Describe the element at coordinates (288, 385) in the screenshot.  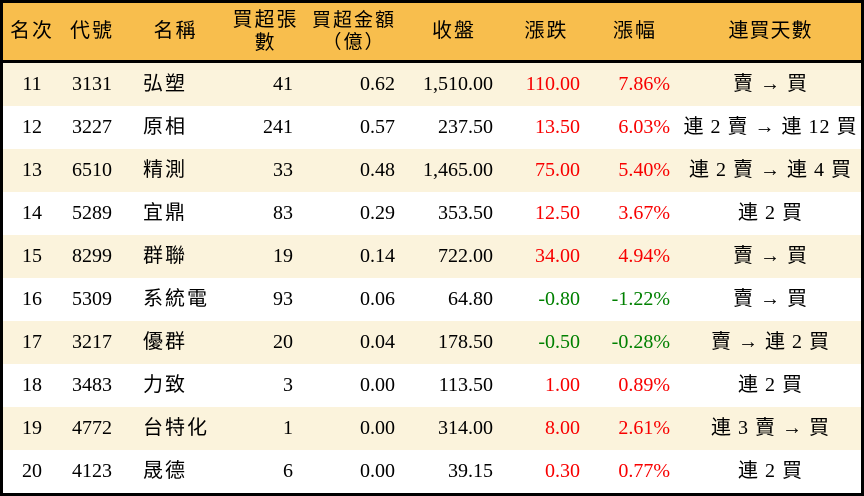
I see `cell-volume: 3` at that location.